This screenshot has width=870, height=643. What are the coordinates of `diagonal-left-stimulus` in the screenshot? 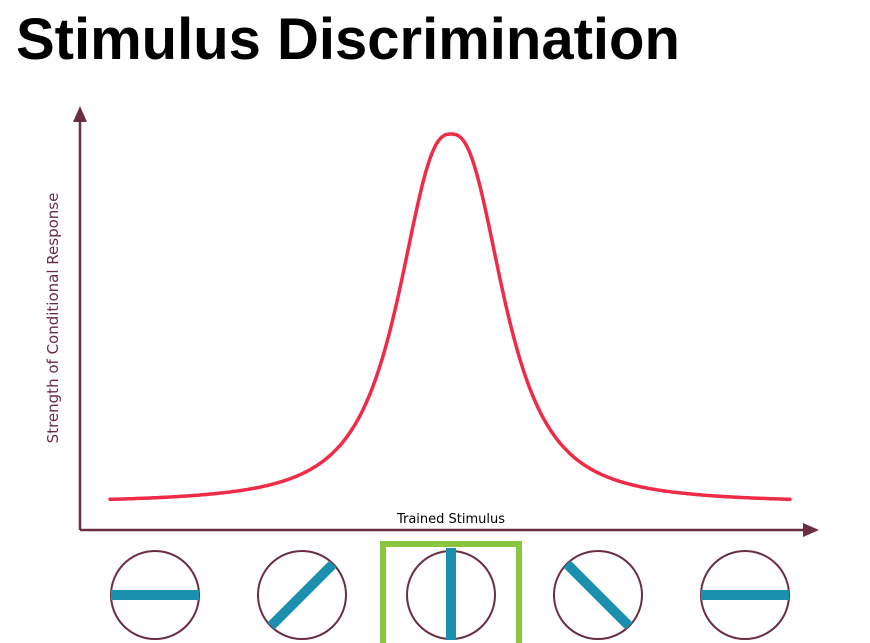 It's located at (598, 595).